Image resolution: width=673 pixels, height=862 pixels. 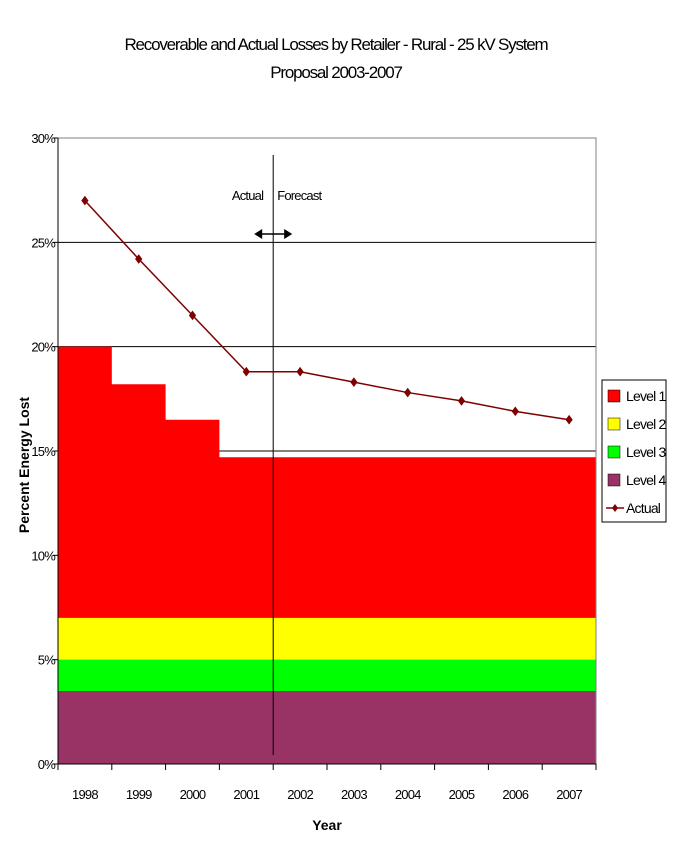 I want to click on x-tick-label: 2007, so click(x=569, y=794).